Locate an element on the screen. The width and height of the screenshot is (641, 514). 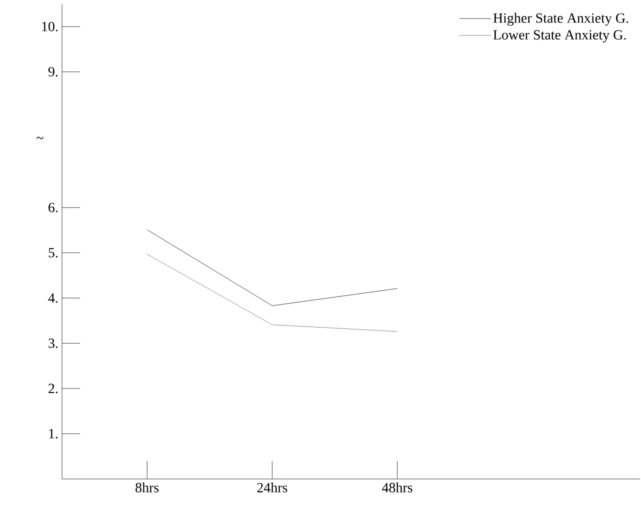
y-tick-label: 2. is located at coordinates (53, 389).